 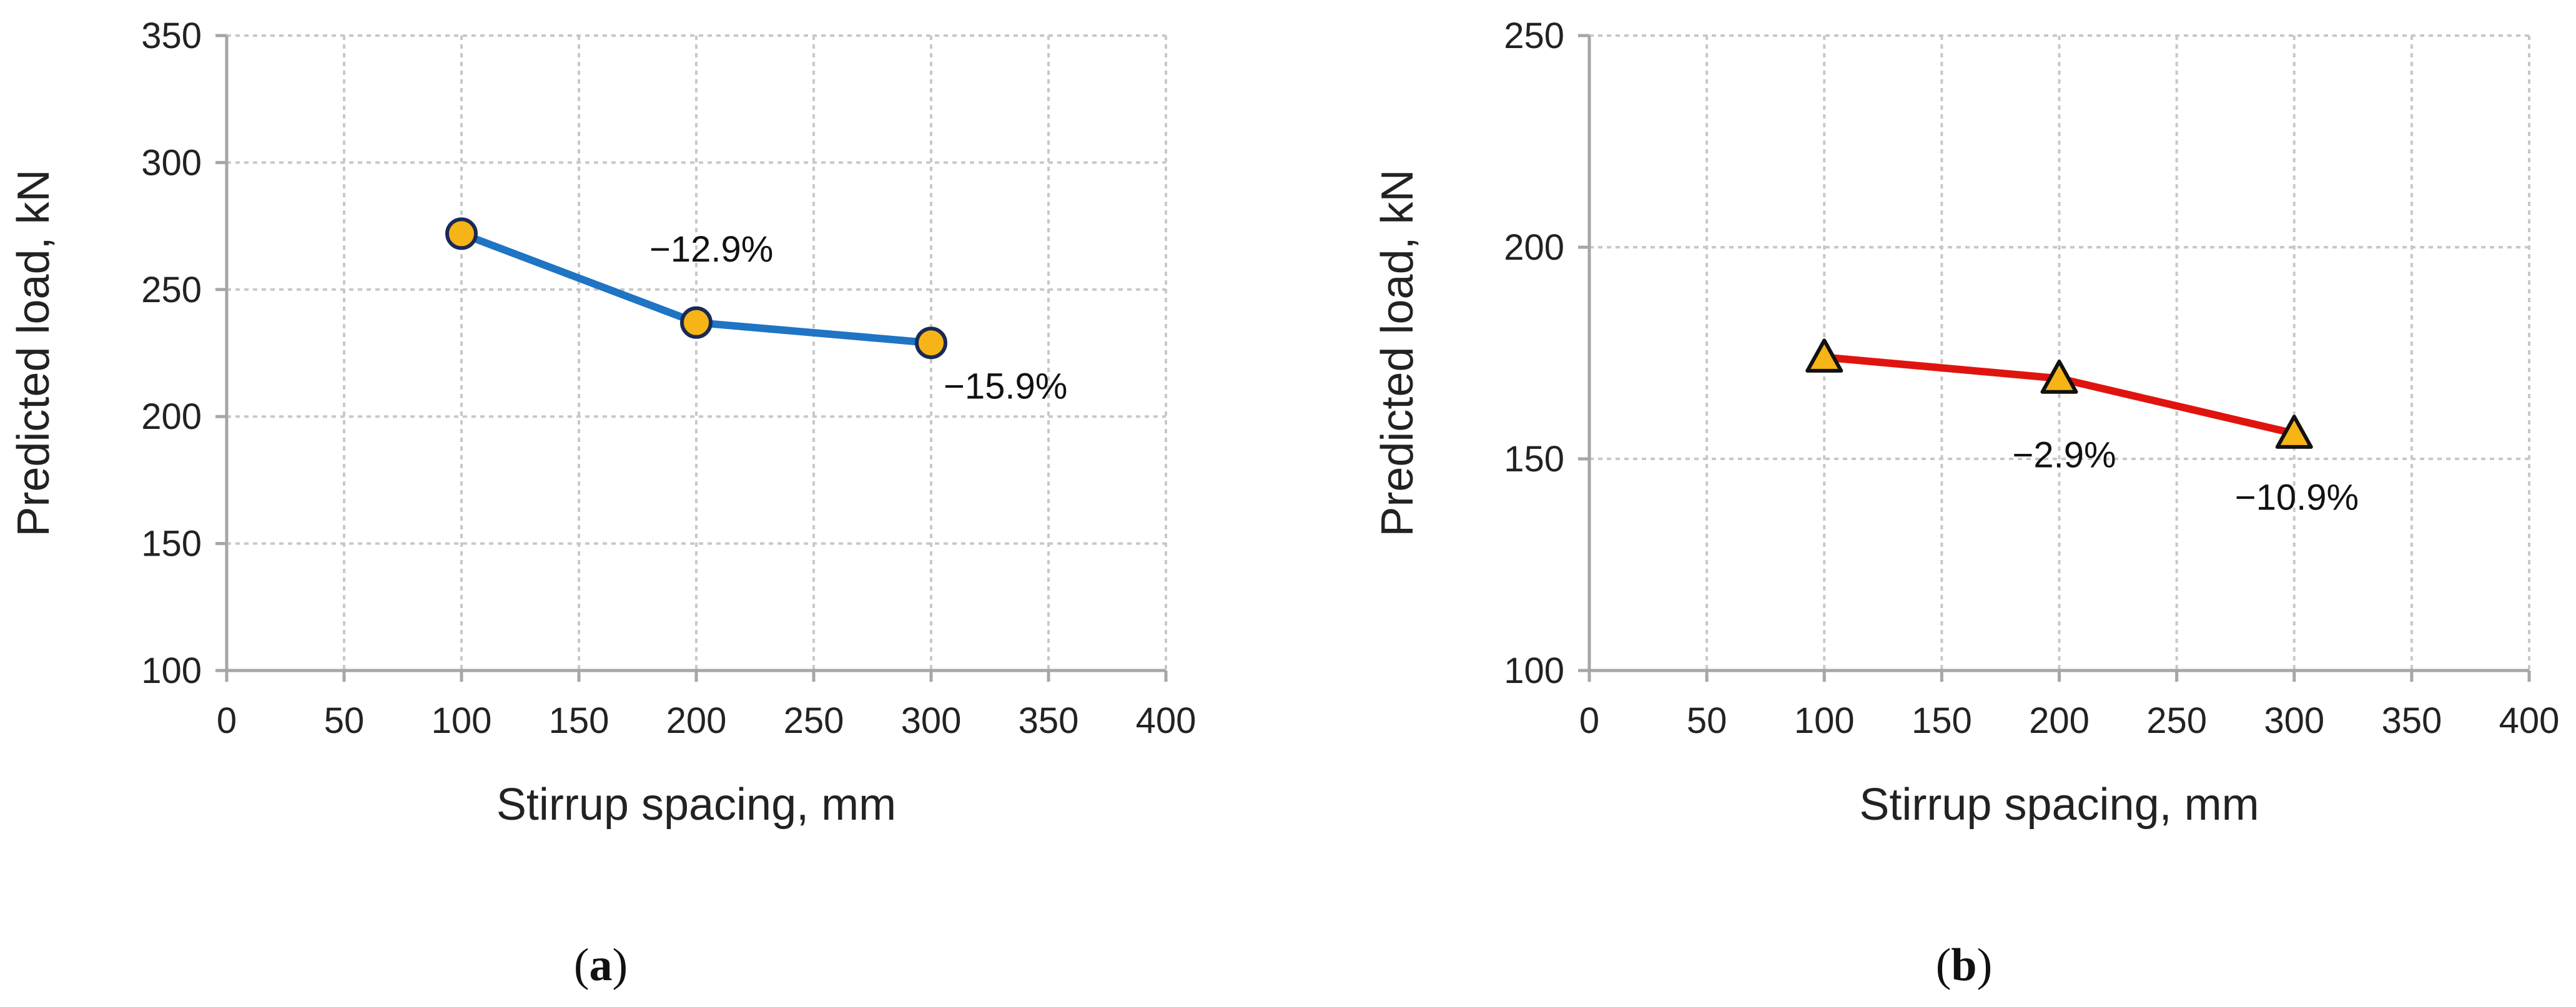 What do you see at coordinates (2064, 455) in the screenshot?
I see `percent-change-annotation: −2.9%` at bounding box center [2064, 455].